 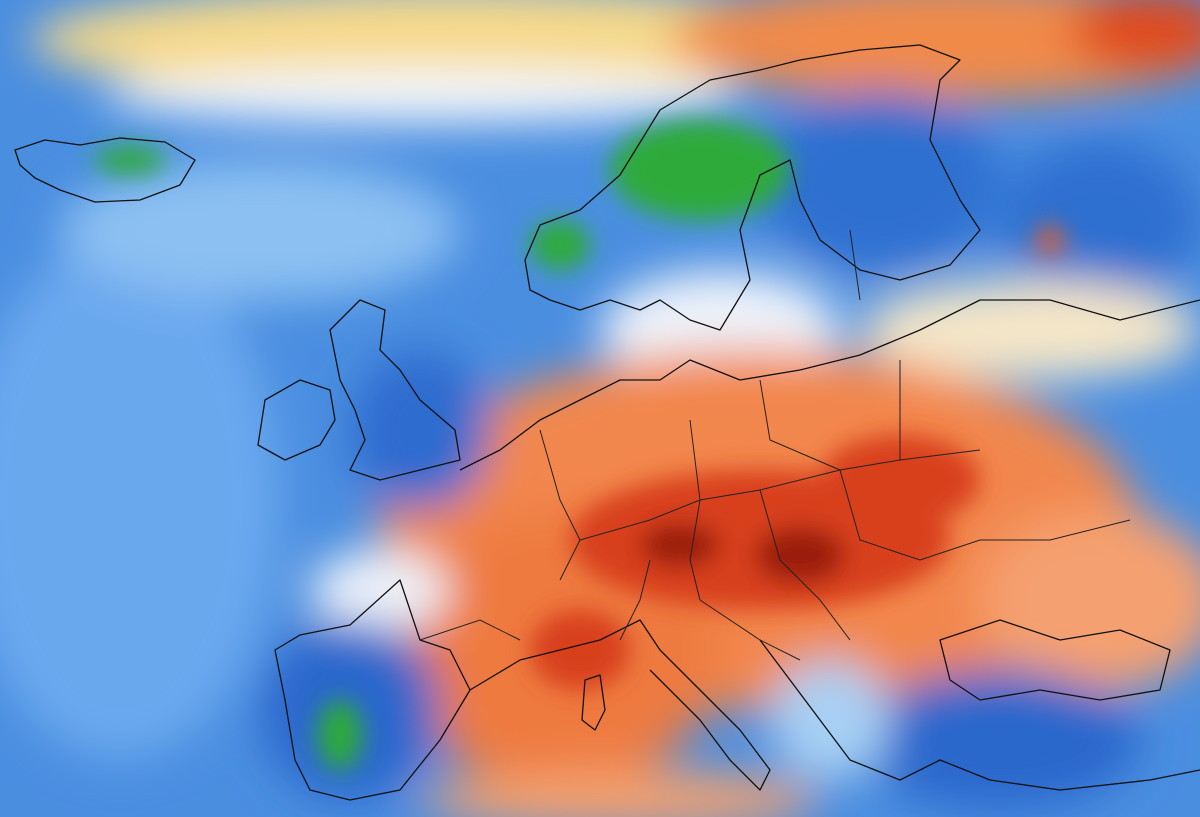 I want to click on sardinia-coast, so click(x=593, y=702).